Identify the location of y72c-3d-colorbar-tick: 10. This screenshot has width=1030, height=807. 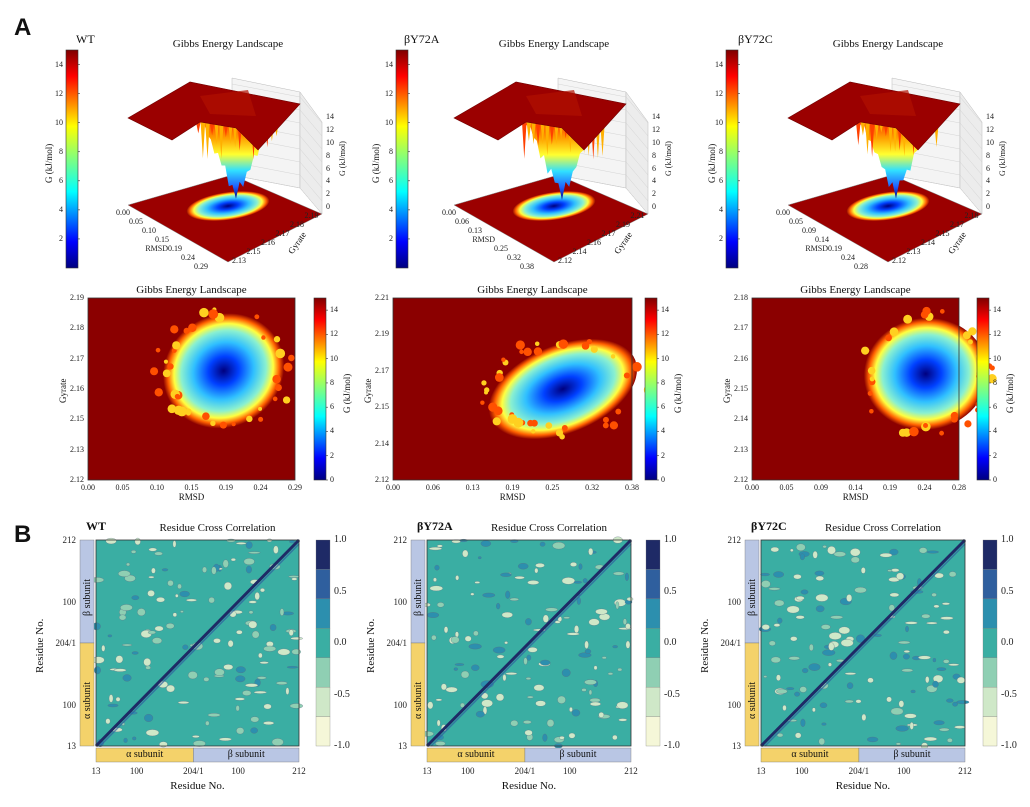
(719, 122).